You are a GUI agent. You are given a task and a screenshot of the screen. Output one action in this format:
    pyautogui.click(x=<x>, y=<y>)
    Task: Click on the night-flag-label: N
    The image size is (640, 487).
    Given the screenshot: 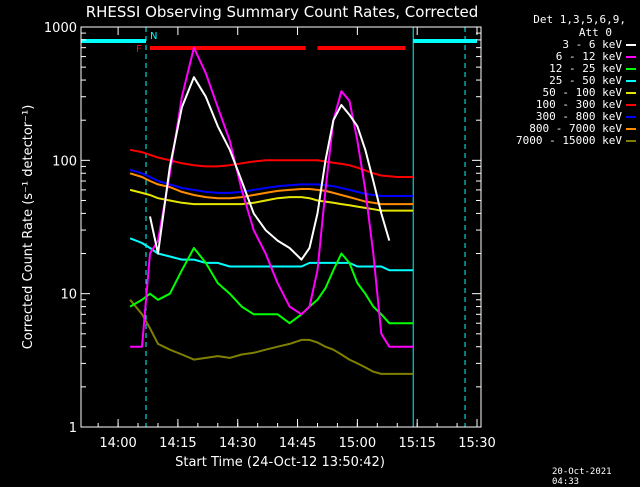 What is the action you would take?
    pyautogui.click(x=153, y=36)
    